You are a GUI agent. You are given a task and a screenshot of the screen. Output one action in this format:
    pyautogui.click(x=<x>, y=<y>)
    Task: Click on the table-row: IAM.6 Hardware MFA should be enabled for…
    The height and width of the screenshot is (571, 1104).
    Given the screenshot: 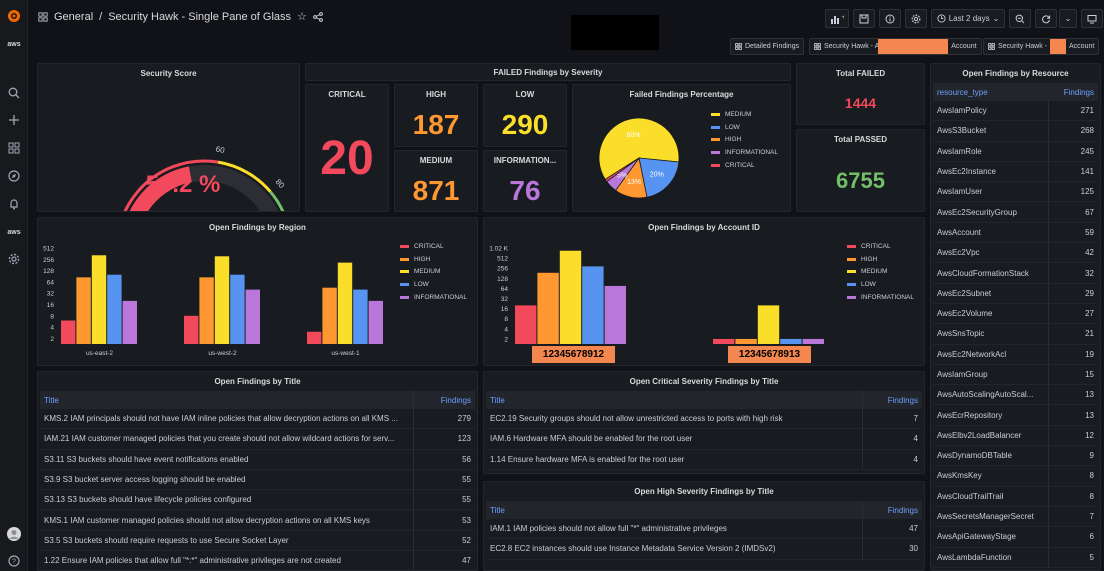 What is the action you would take?
    pyautogui.click(x=704, y=439)
    